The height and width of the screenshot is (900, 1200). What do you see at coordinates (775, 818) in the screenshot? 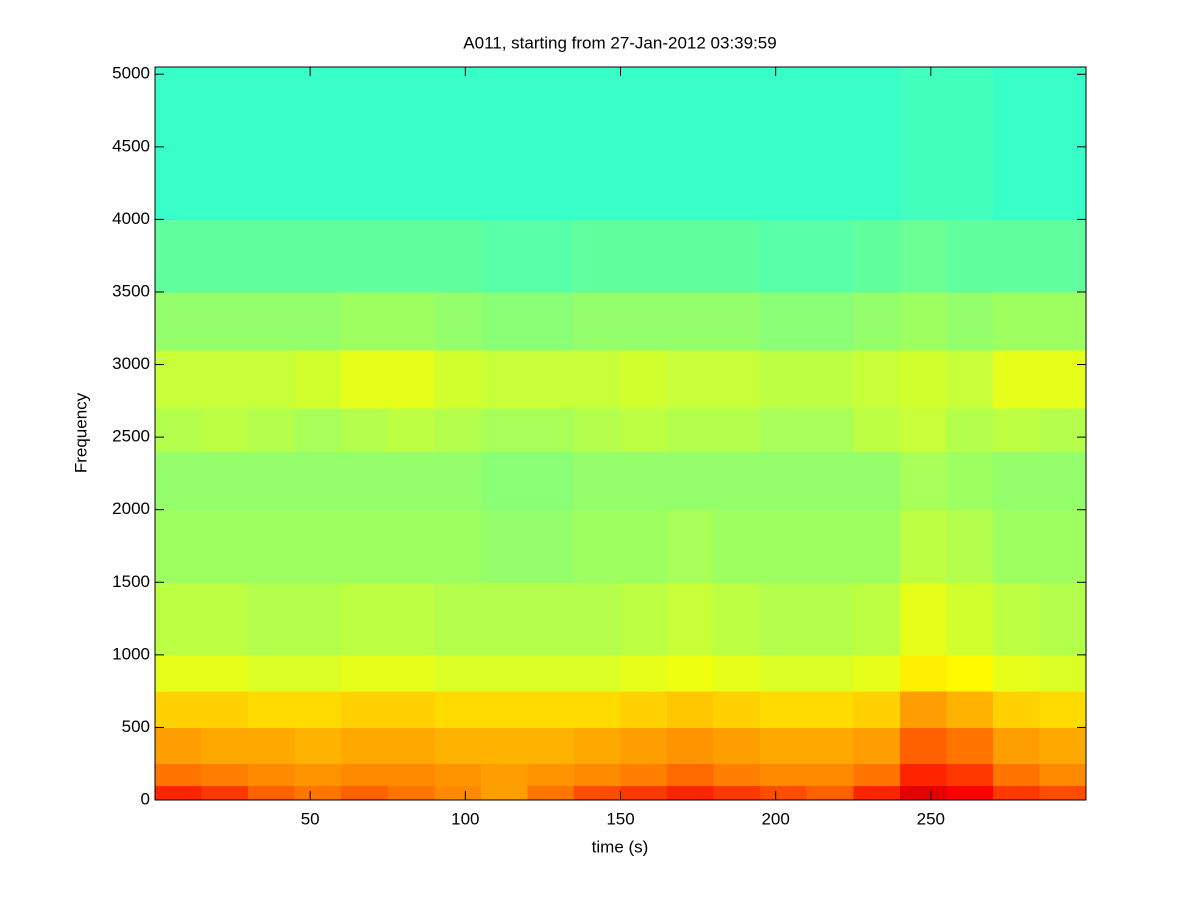
I see `x-tick-label: 200` at bounding box center [775, 818].